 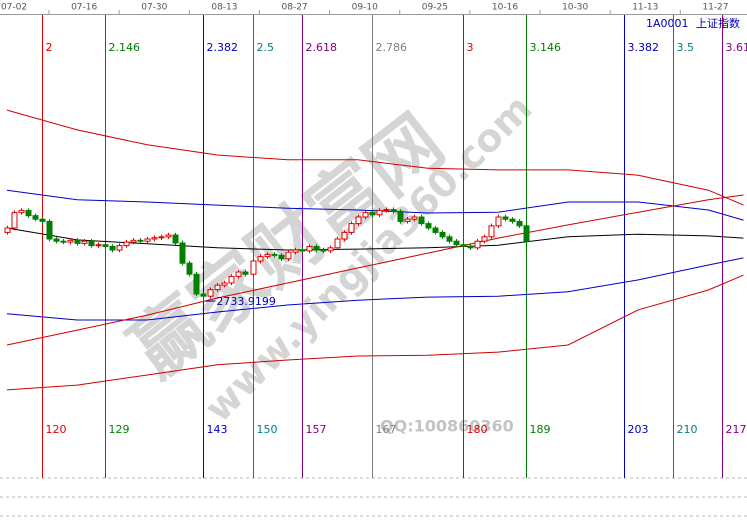 I want to click on count-label: 217, so click(x=736, y=429).